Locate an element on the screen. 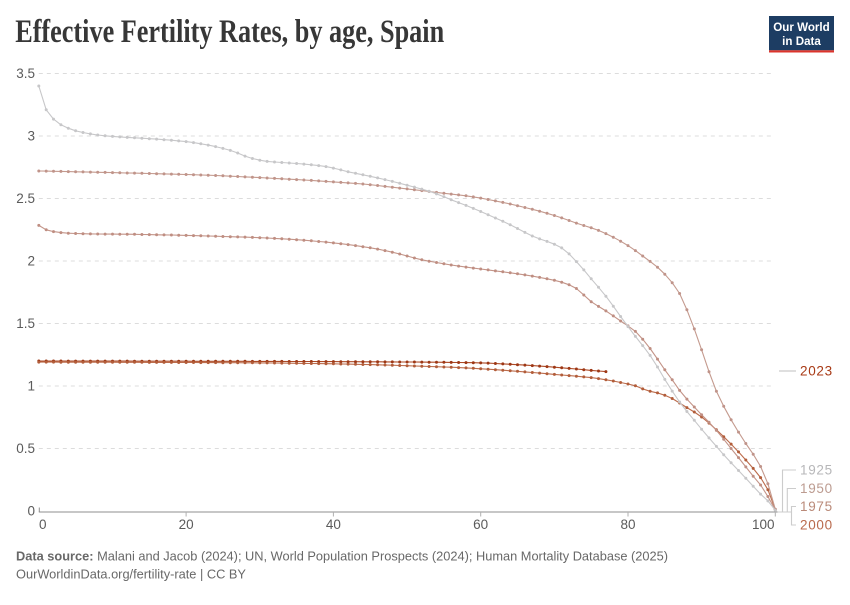  svg-text: 2 is located at coordinates (31, 261).